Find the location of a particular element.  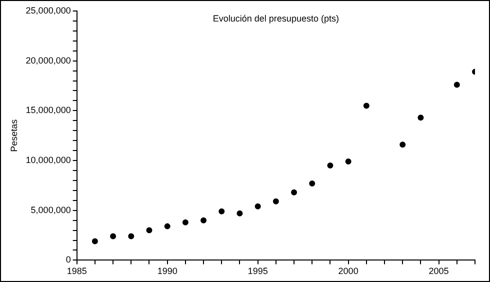

x-tick-label: 1985 is located at coordinates (76, 271).